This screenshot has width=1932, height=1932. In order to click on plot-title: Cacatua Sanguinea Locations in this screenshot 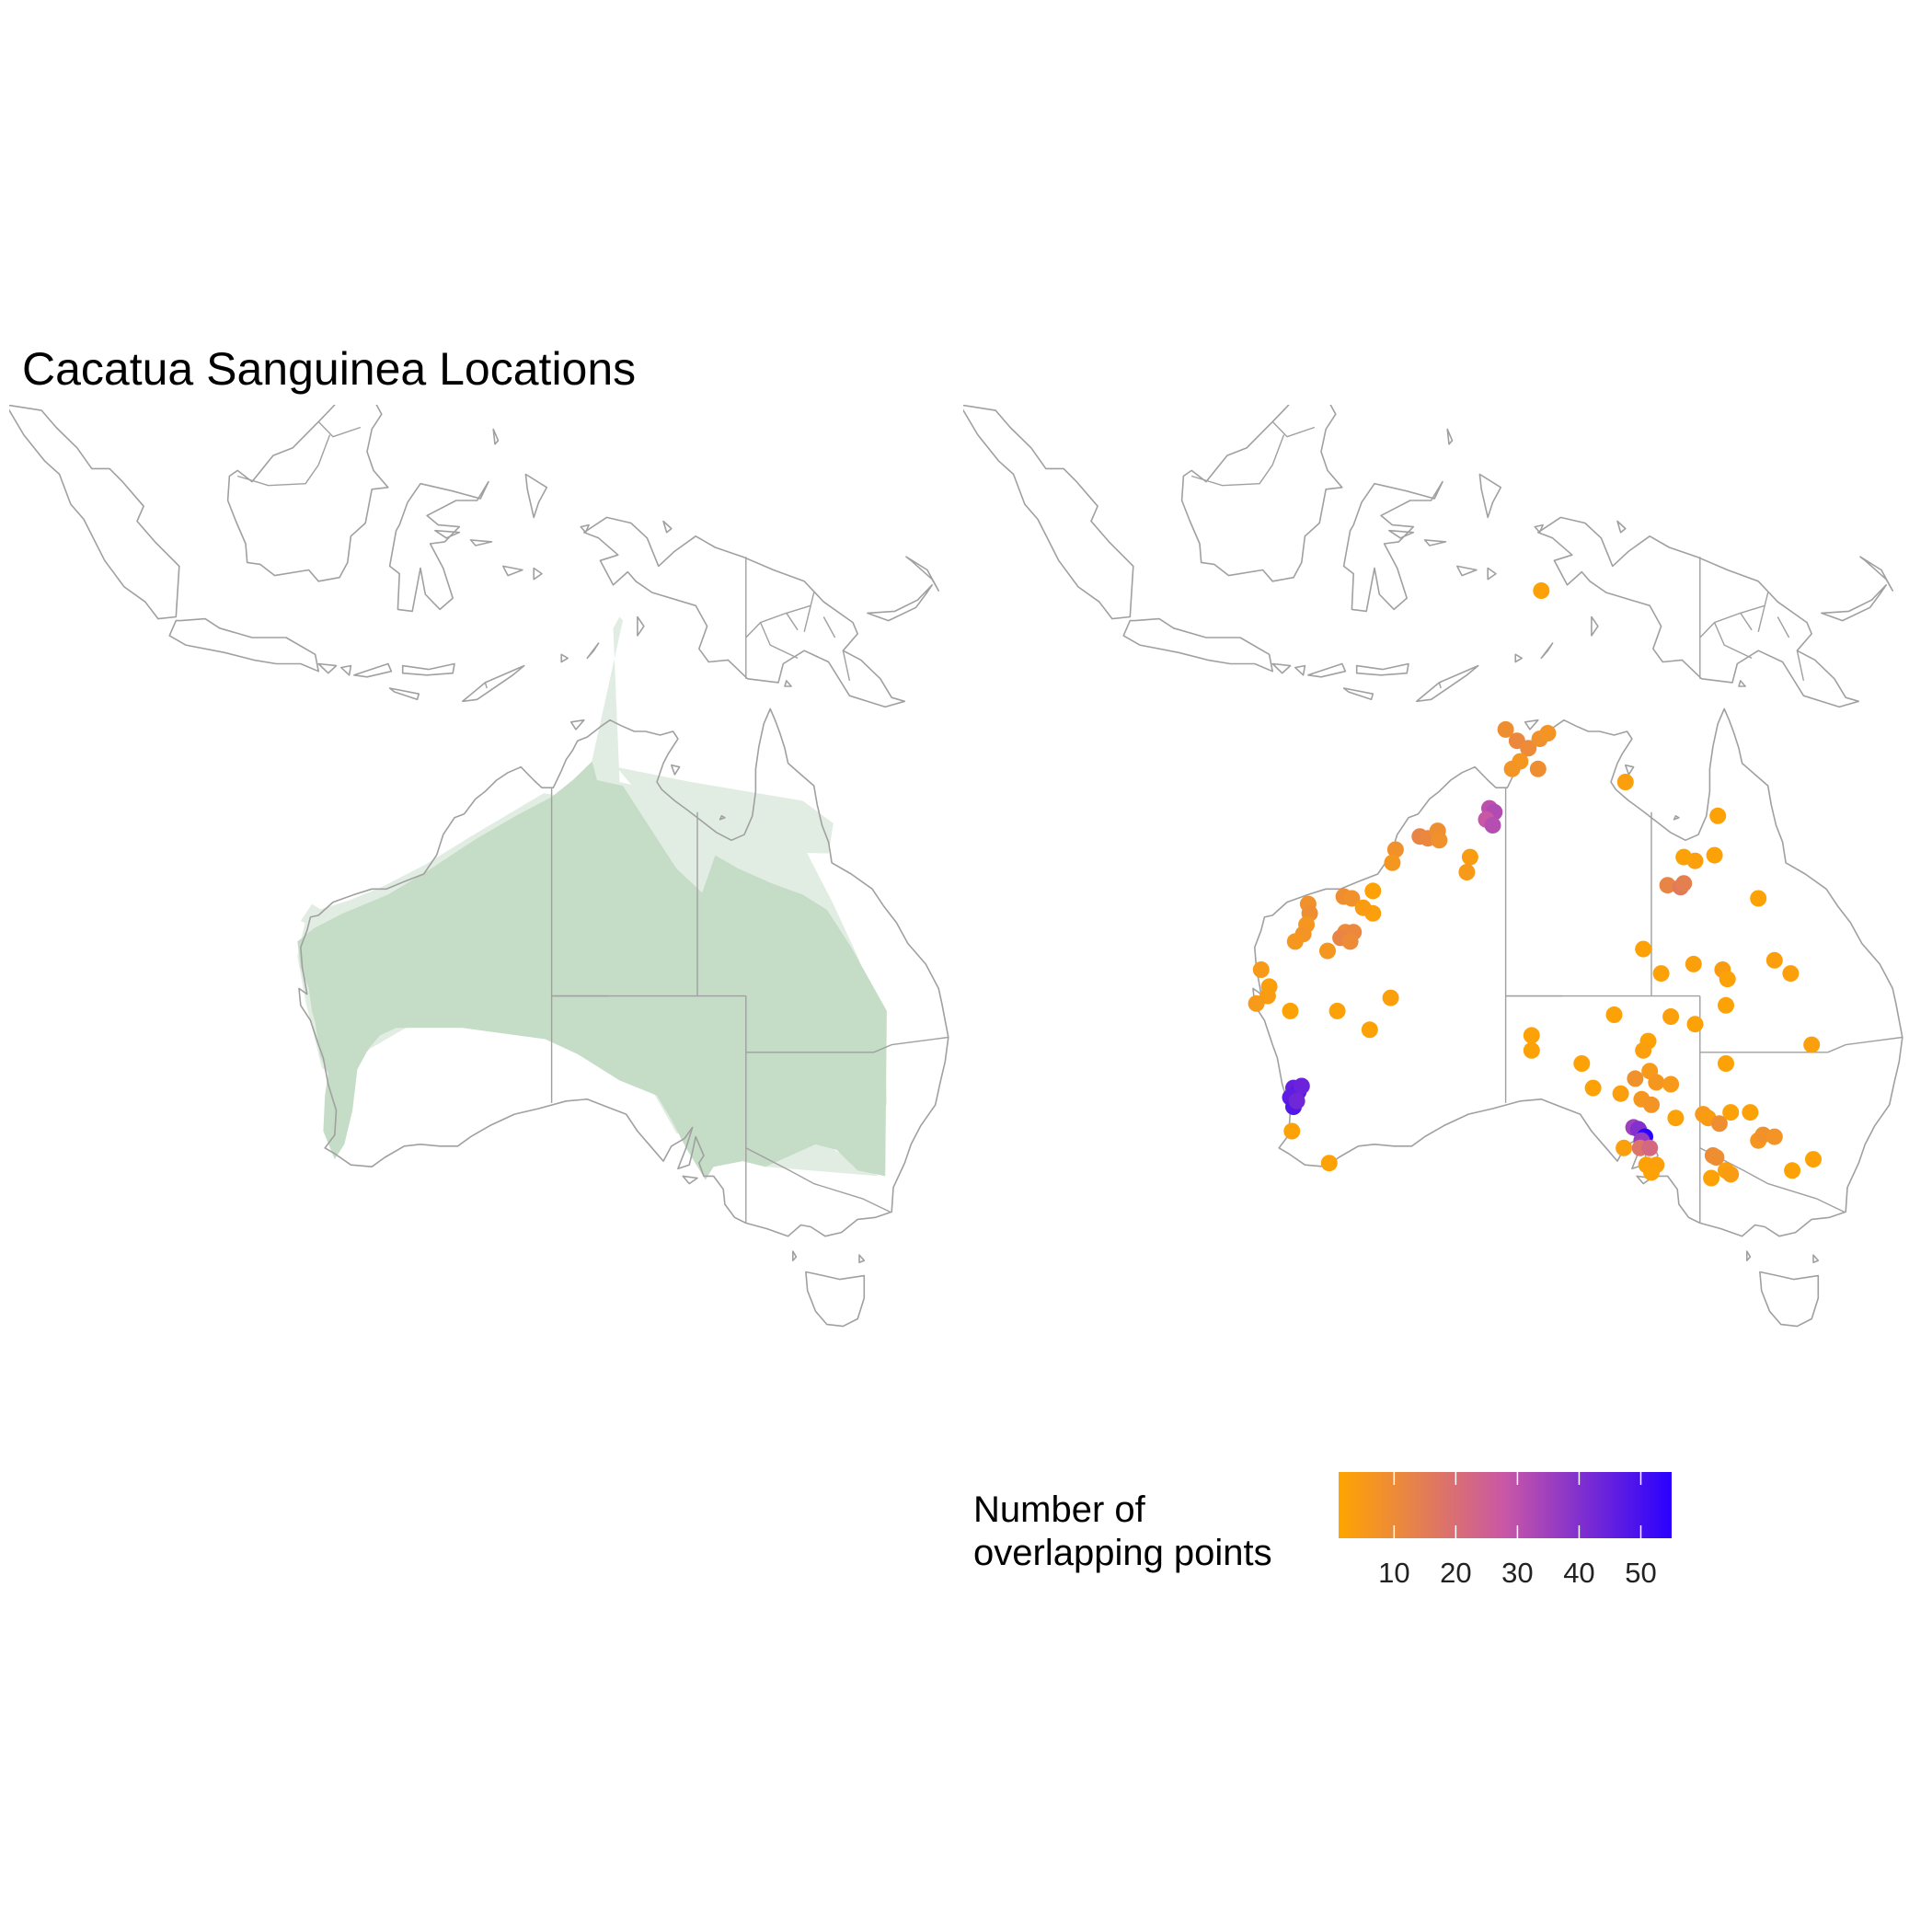, I will do `click(329, 369)`.